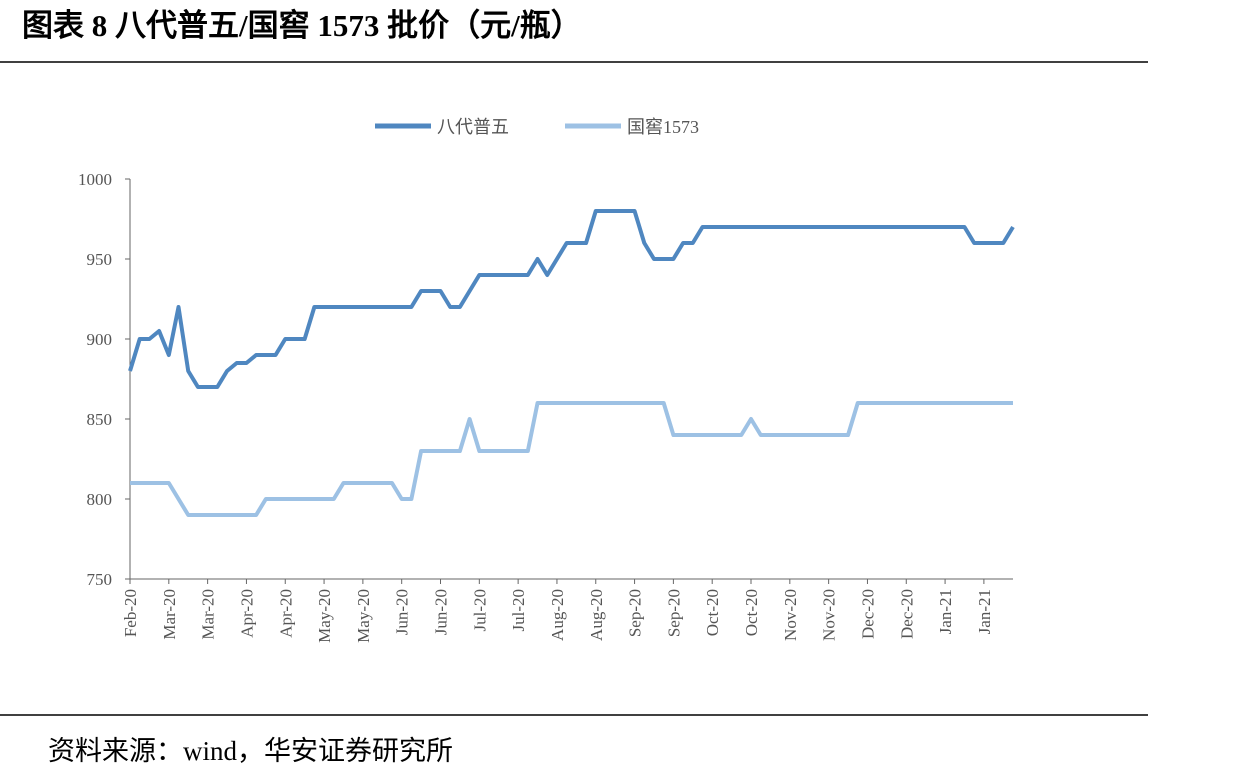 The image size is (1260, 784). What do you see at coordinates (100, 579) in the screenshot?
I see `y-tick-label: 750` at bounding box center [100, 579].